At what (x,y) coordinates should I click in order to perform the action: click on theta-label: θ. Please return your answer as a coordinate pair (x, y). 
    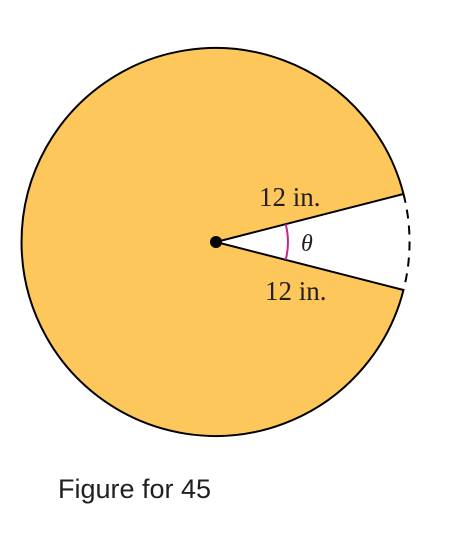
    Looking at the image, I should click on (307, 244).